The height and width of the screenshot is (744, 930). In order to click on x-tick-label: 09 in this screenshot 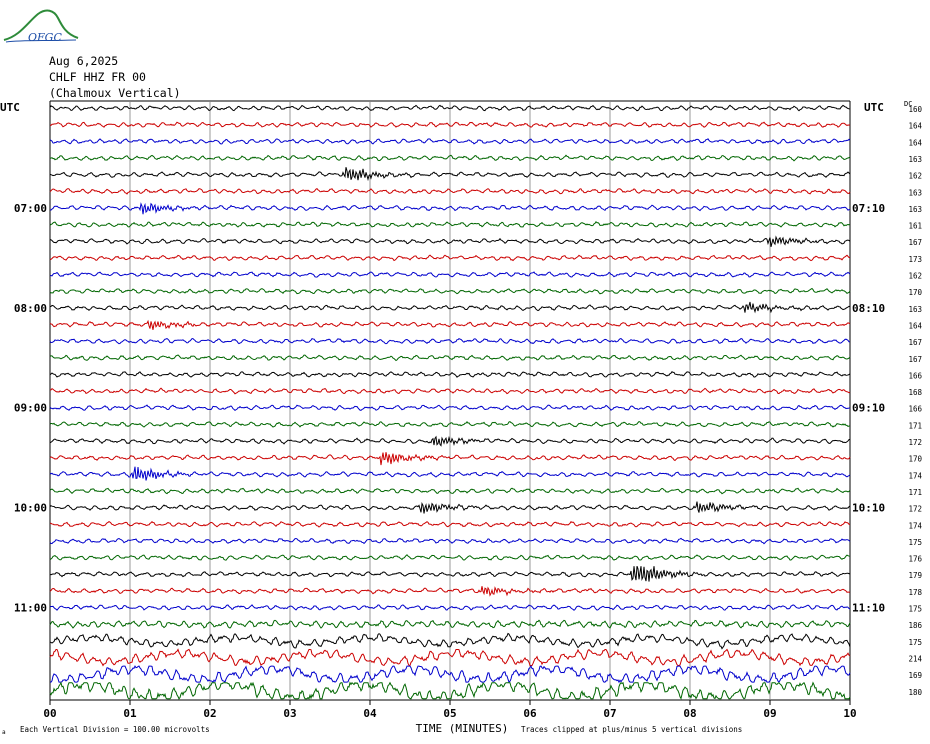, I will do `click(769, 713)`.